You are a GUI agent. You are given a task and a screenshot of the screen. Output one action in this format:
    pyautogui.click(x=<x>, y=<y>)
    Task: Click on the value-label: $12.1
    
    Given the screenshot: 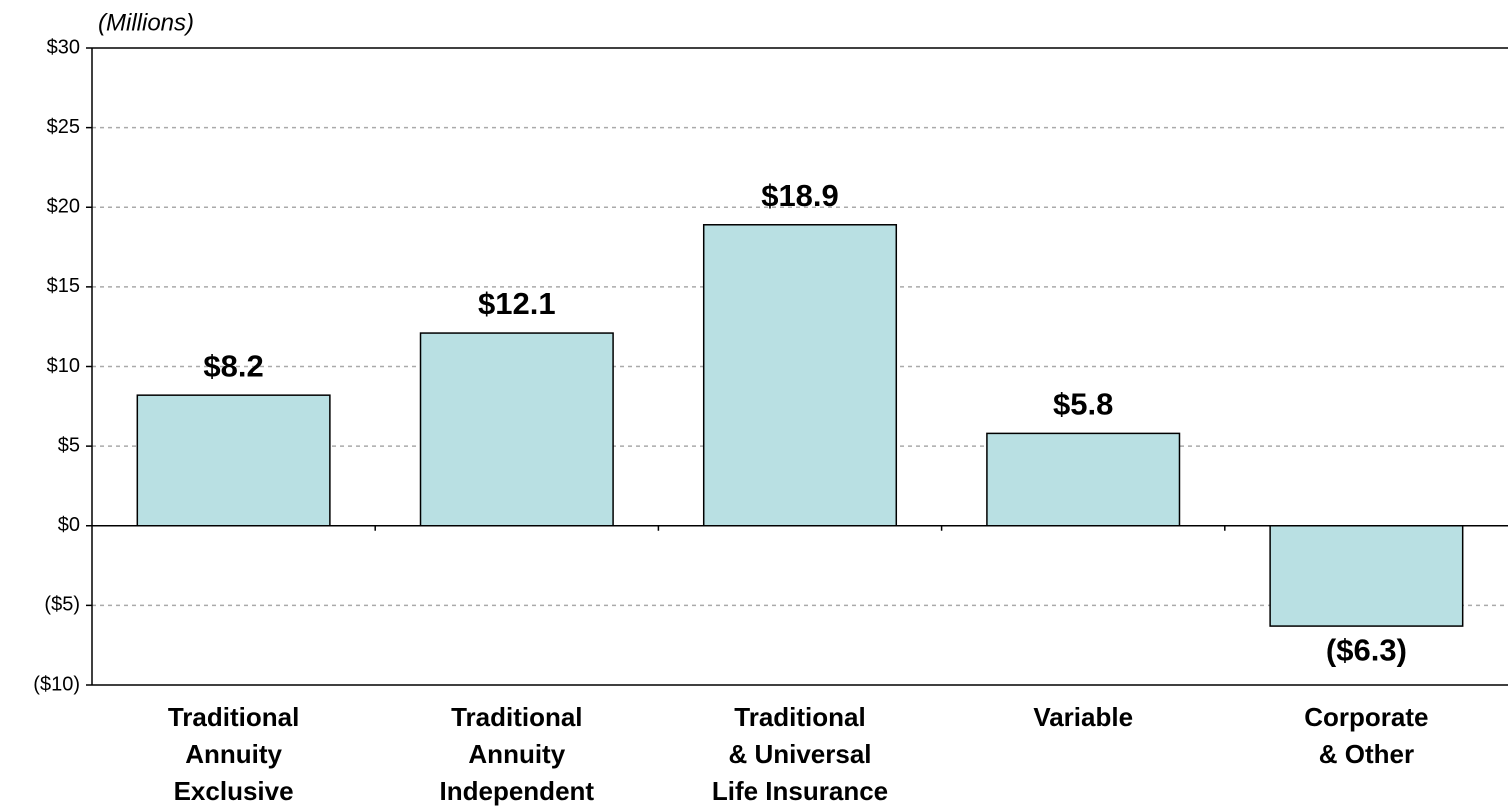 What is the action you would take?
    pyautogui.click(x=517, y=303)
    